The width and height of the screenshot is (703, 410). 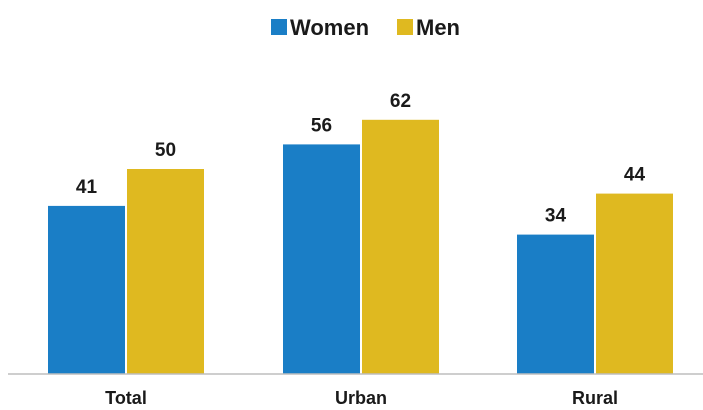 What do you see at coordinates (321, 125) in the screenshot?
I see `data-label-women-urban: 56` at bounding box center [321, 125].